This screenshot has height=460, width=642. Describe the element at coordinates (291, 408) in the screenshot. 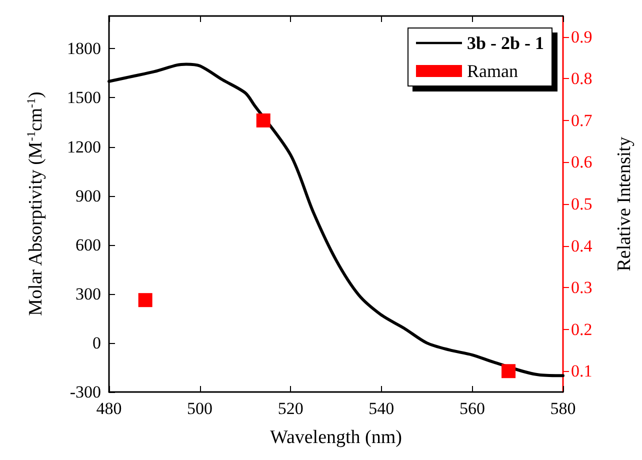

I see `x-tick-label: 520` at that location.